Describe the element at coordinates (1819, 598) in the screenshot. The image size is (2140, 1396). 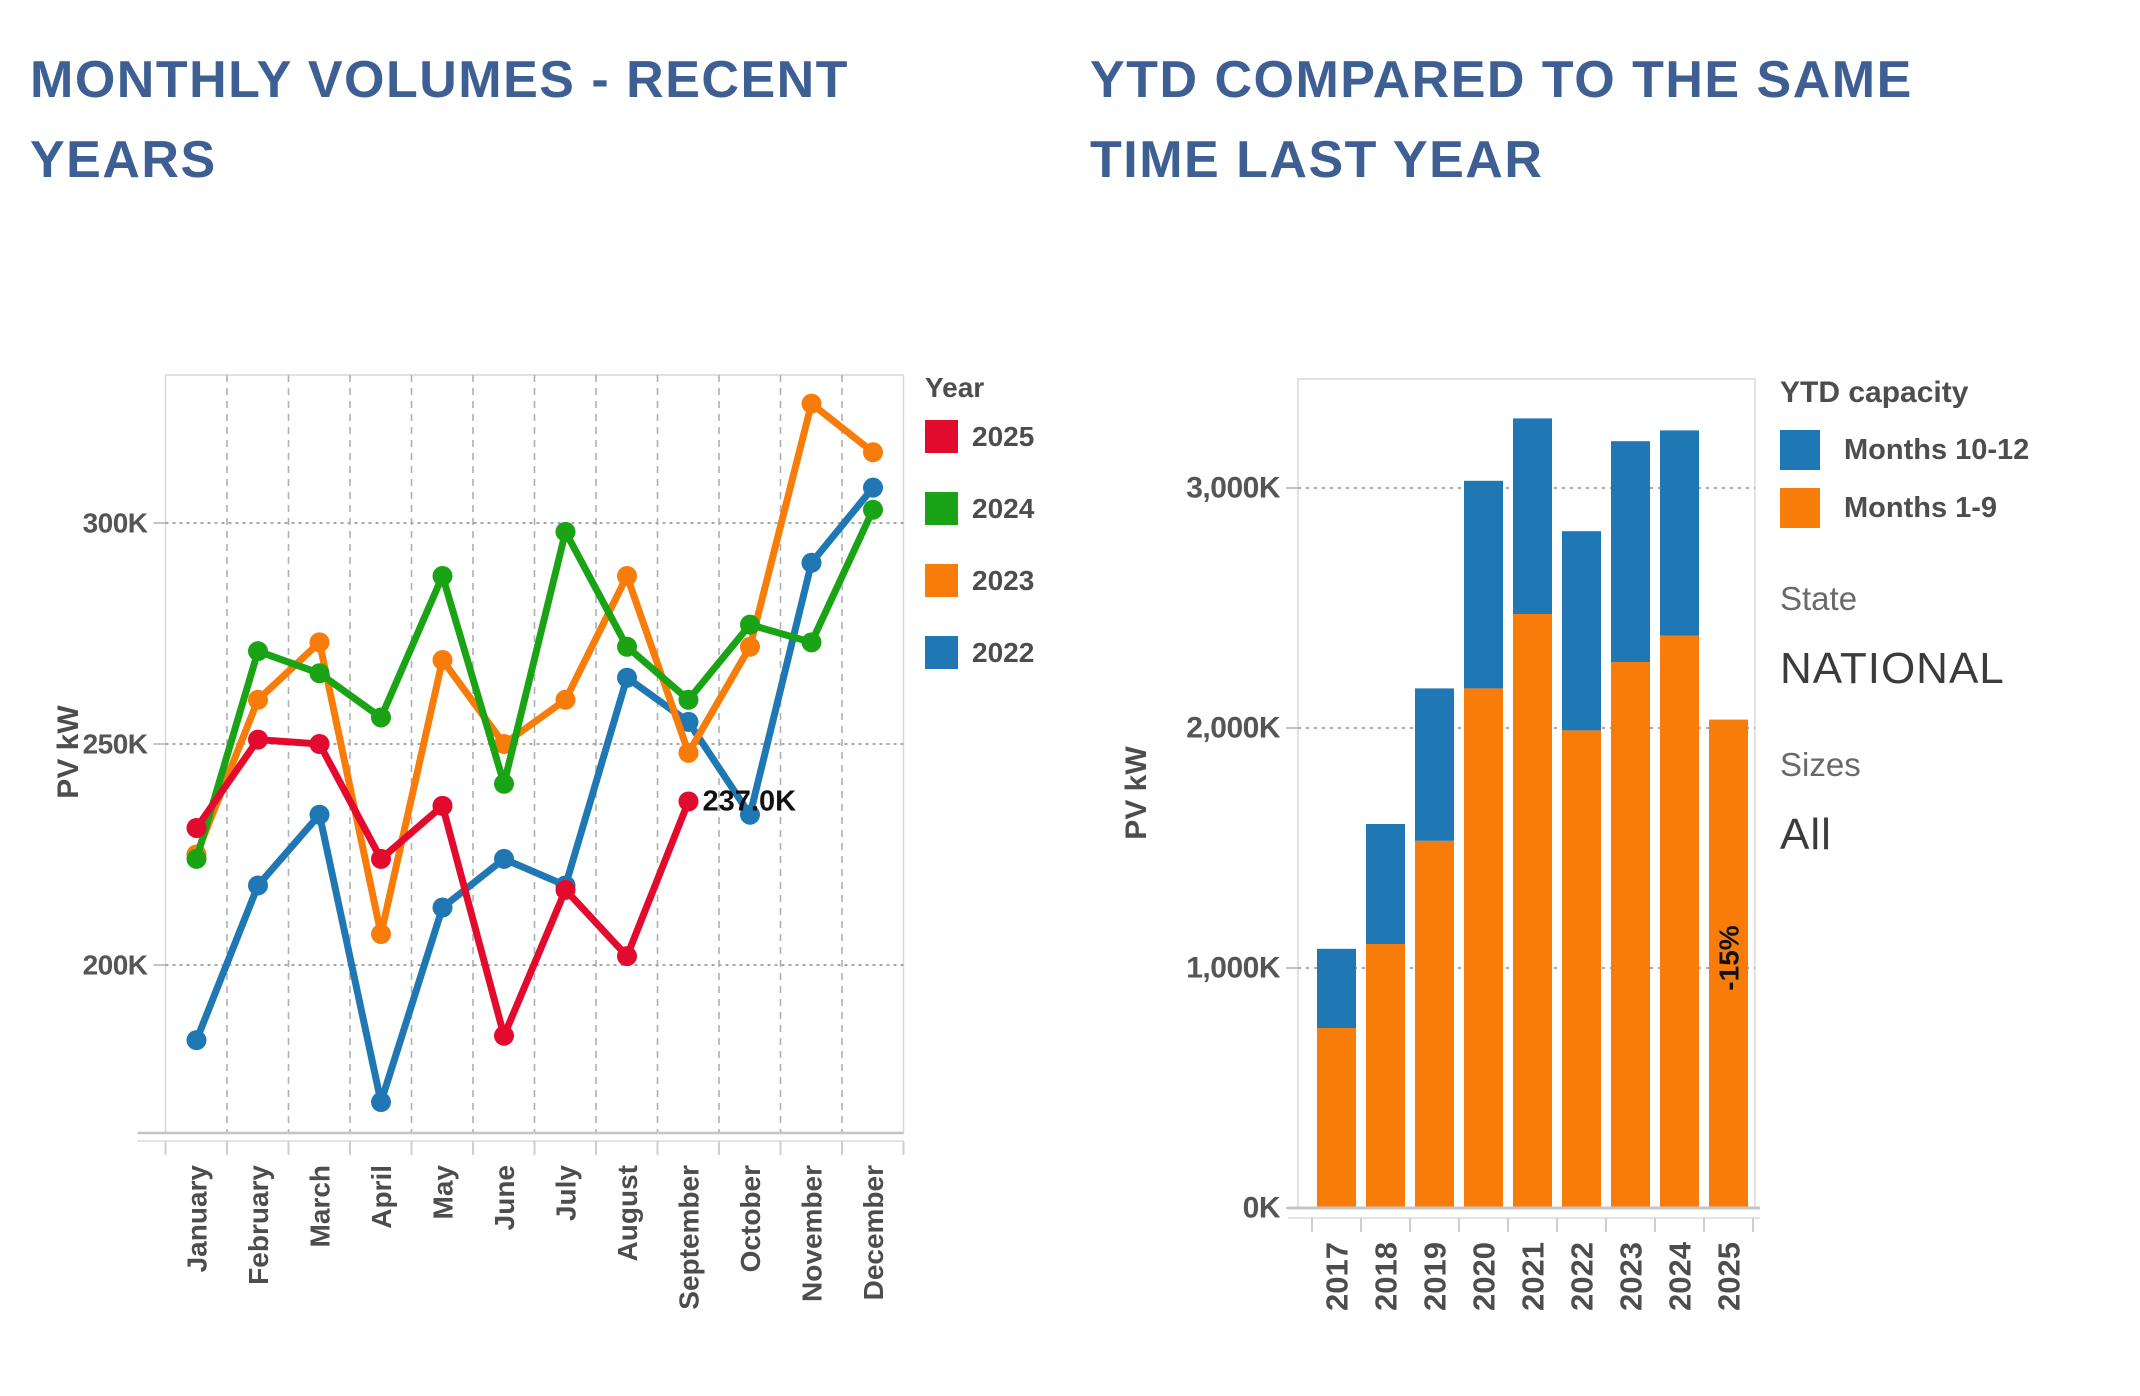
I see `state-label: State` at that location.